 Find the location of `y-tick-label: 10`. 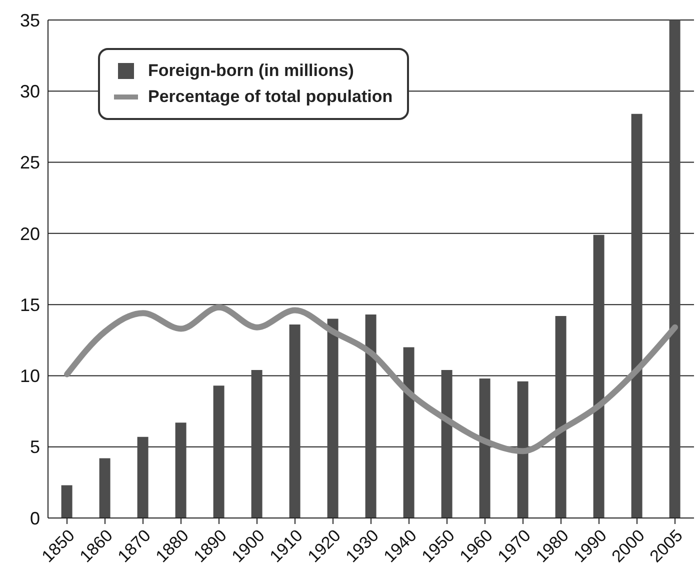

y-tick-label: 10 is located at coordinates (30, 376).